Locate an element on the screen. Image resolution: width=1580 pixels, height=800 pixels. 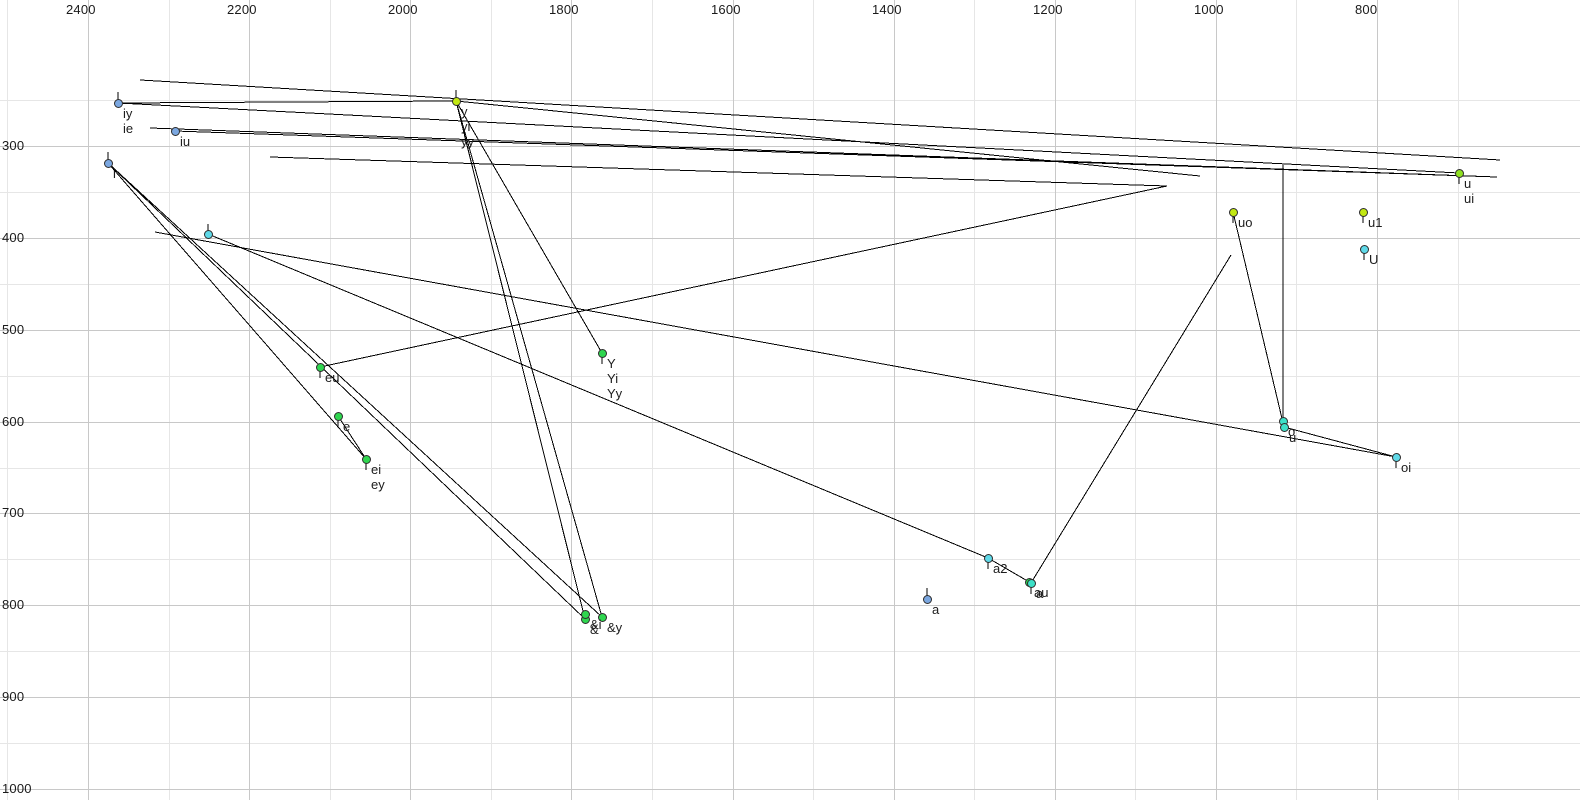
vowel-point-&y is located at coordinates (602, 617).